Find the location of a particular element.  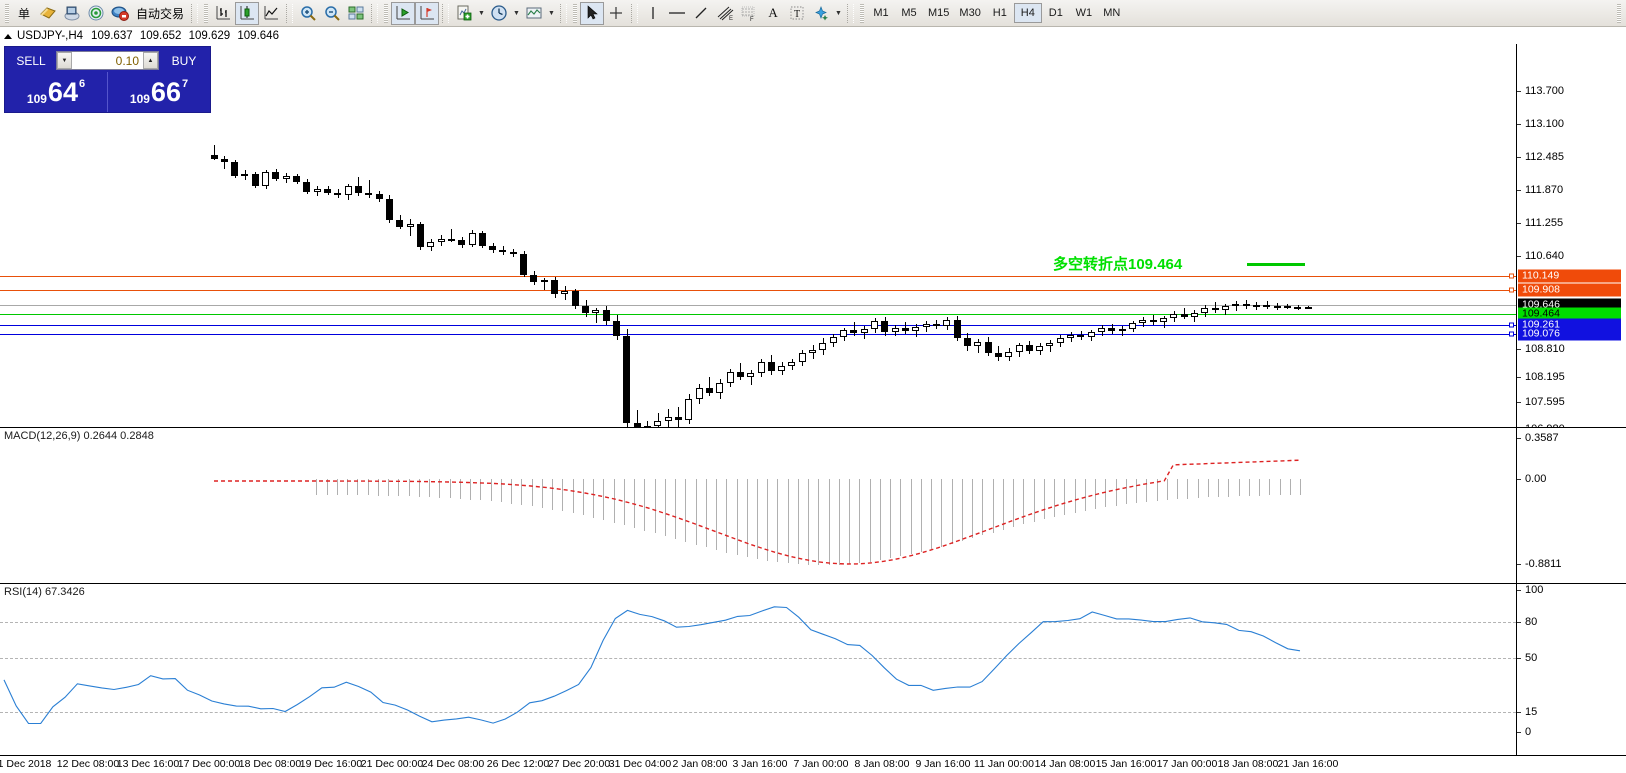

svg-text: F is located at coordinates (752, 19).